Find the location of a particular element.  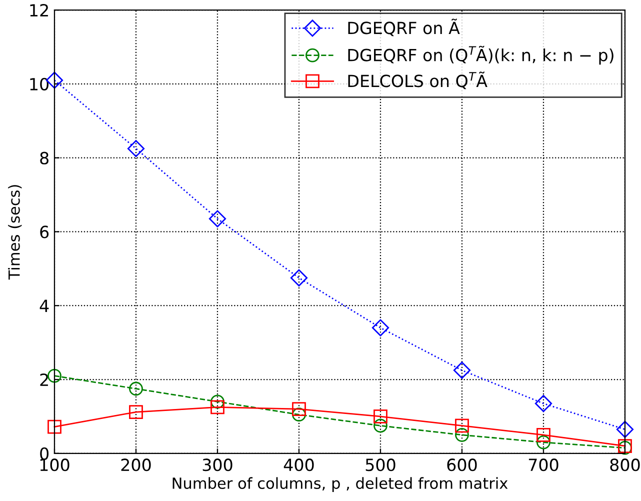

y-tick-label: 8 is located at coordinates (44, 158).